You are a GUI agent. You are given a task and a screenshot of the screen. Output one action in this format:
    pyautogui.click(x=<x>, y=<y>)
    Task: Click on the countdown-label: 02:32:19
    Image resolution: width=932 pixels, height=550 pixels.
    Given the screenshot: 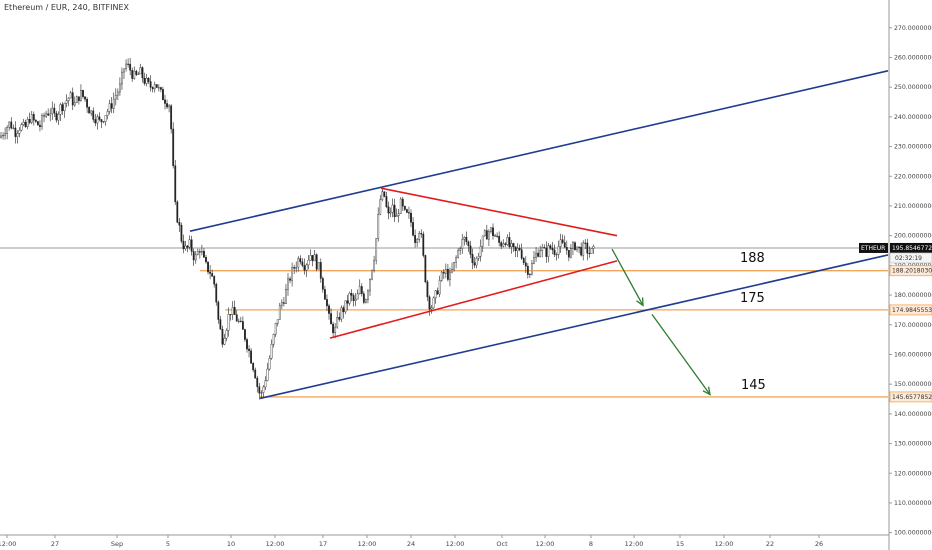 What is the action you would take?
    pyautogui.click(x=908, y=258)
    